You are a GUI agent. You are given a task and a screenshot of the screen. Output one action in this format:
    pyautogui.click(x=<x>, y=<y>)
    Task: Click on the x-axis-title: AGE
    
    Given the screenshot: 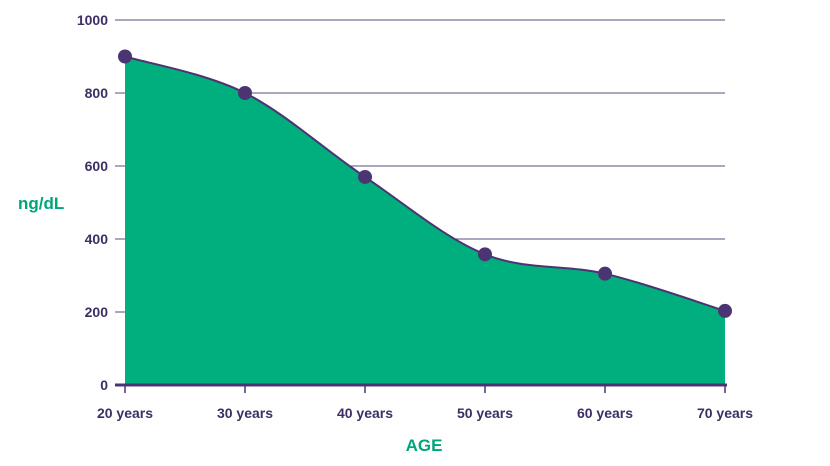 What is the action you would take?
    pyautogui.click(x=424, y=445)
    